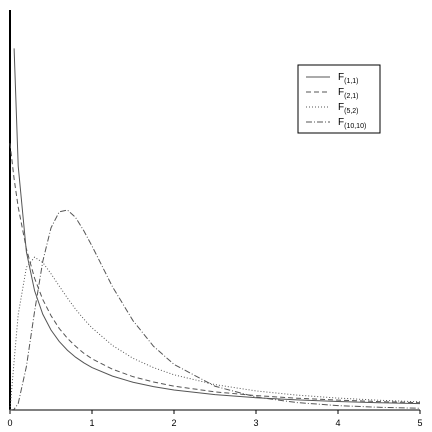 Image resolution: width=432 pixels, height=432 pixels. I want to click on x-tick-label: 1, so click(91, 423).